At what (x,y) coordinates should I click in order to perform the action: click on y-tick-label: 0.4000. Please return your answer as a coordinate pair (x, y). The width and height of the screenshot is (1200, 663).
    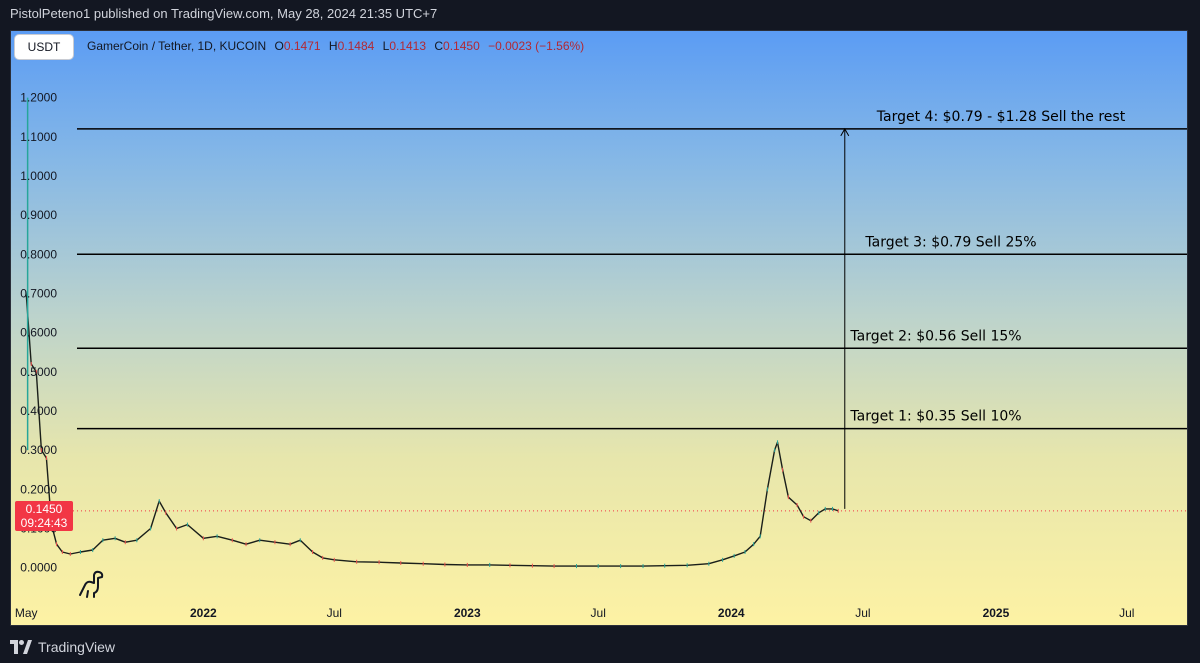
    Looking at the image, I should click on (38, 411).